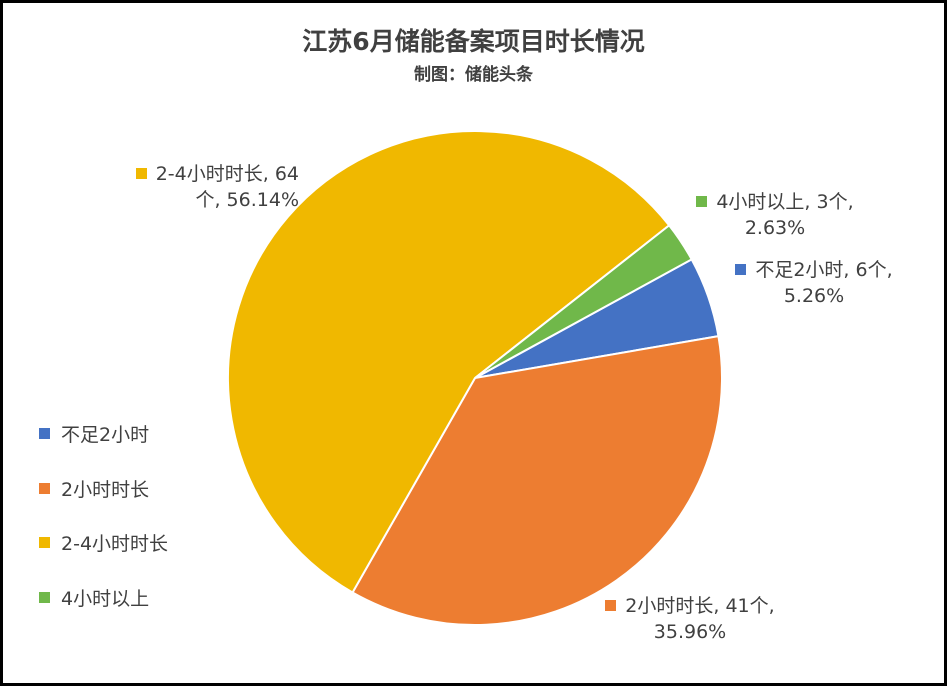 This screenshot has height=686, width=947. I want to click on data-label-swatch-under-2h, so click(741, 269).